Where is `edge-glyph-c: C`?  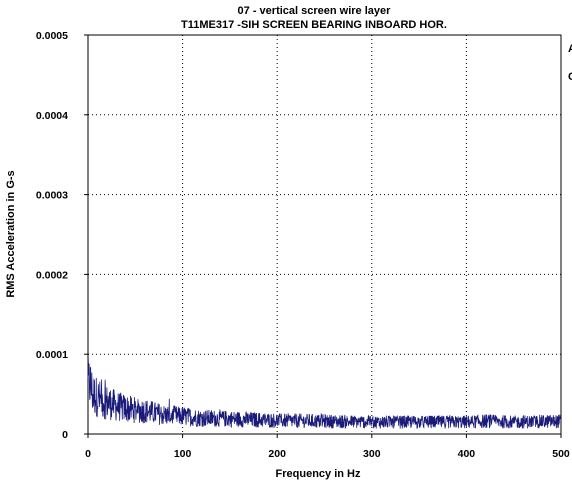
edge-glyph-c: C is located at coordinates (570, 77).